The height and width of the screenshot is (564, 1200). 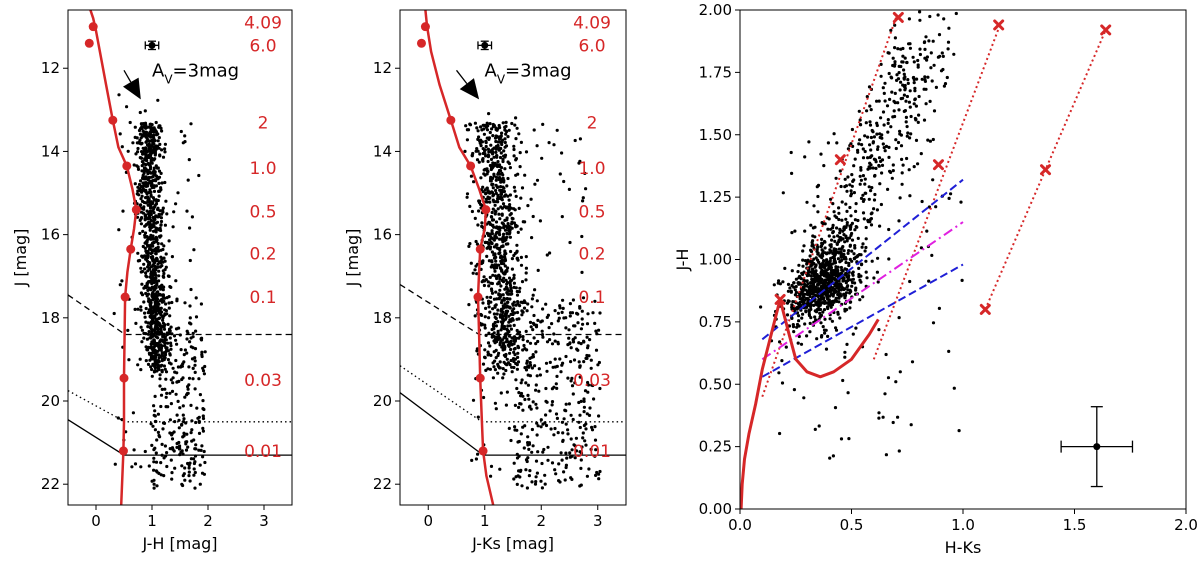 I want to click on mass-label: 4.09, so click(x=592, y=23).